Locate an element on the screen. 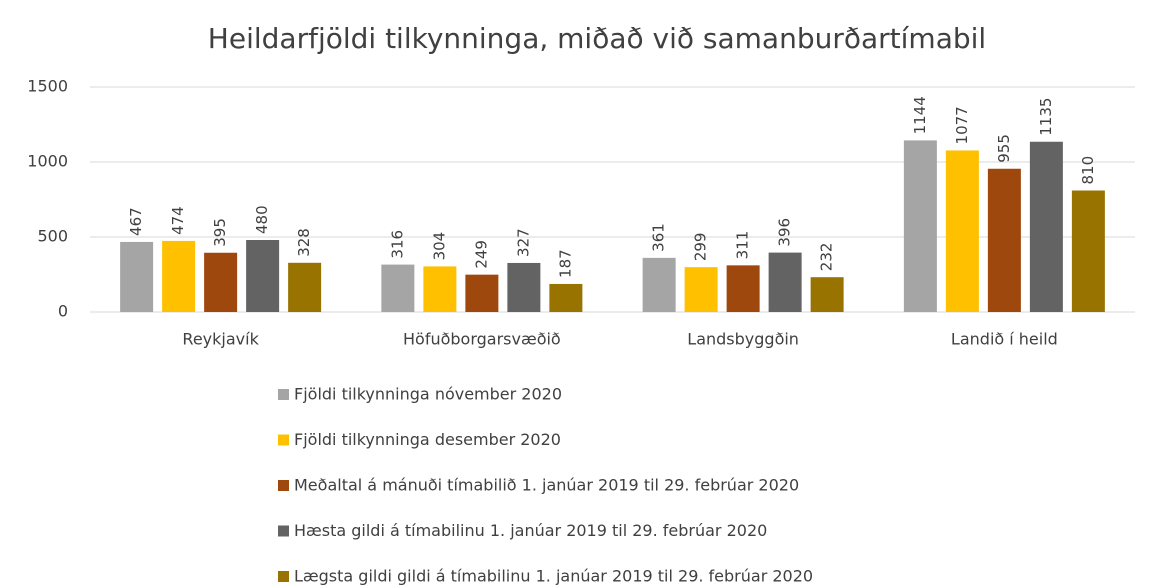 The height and width of the screenshot is (585, 1154). data-label: 249 is located at coordinates (481, 254).